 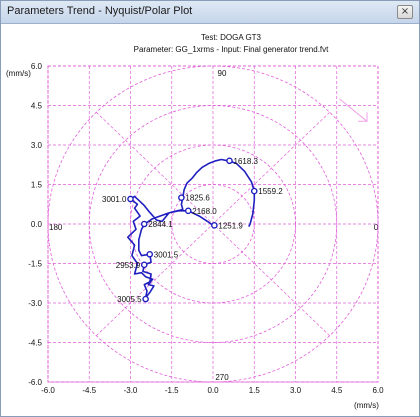 I want to click on y-tick-label: 0.0, so click(x=37, y=224).